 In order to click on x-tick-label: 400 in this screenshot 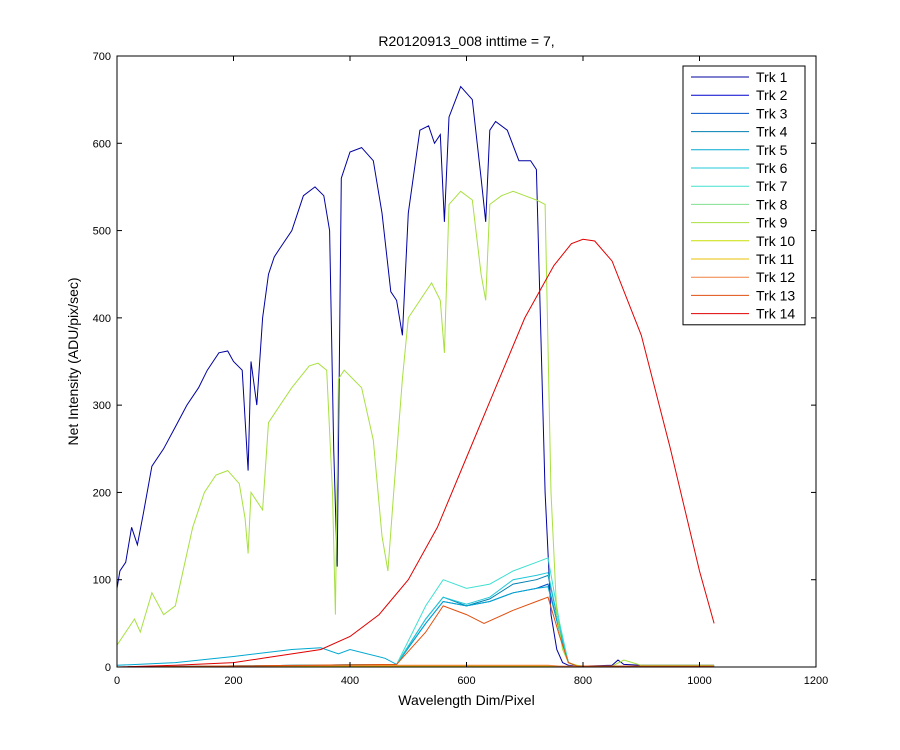, I will do `click(350, 681)`.